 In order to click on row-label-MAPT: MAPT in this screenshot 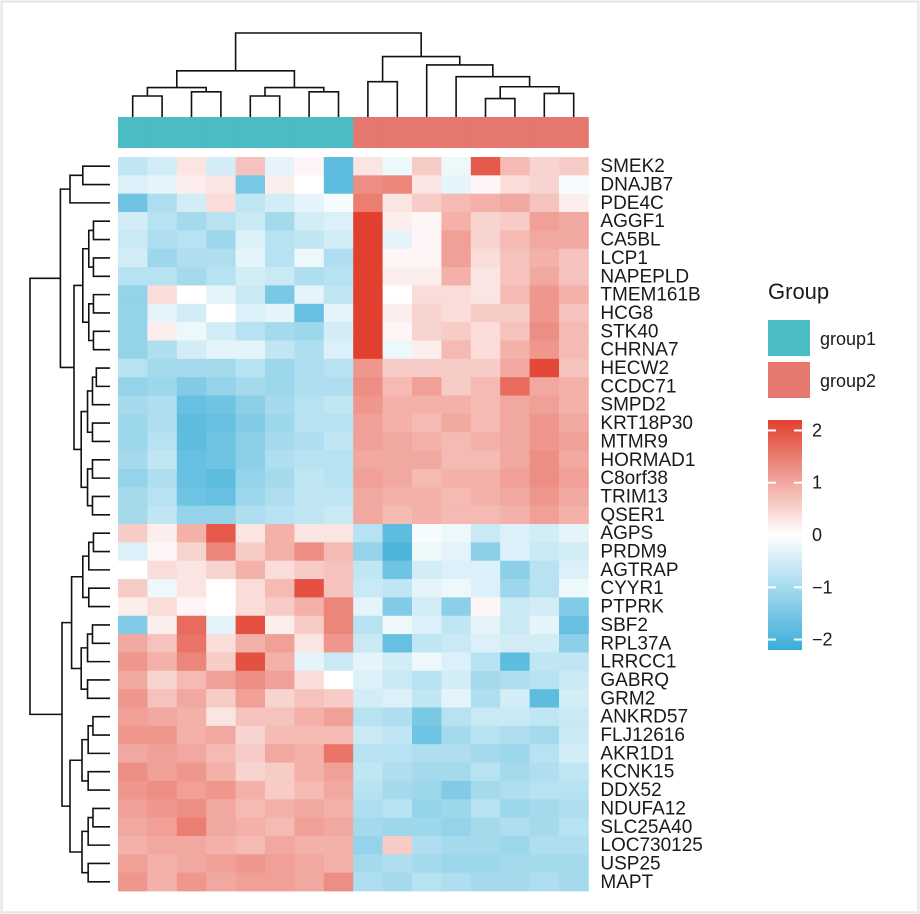, I will do `click(626, 882)`.